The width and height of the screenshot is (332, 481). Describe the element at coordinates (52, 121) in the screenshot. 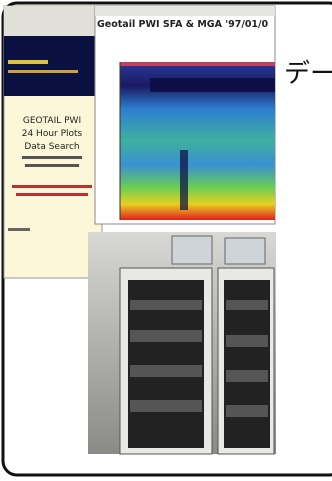

I see `page-heading: GEOTAIL PWI` at that location.